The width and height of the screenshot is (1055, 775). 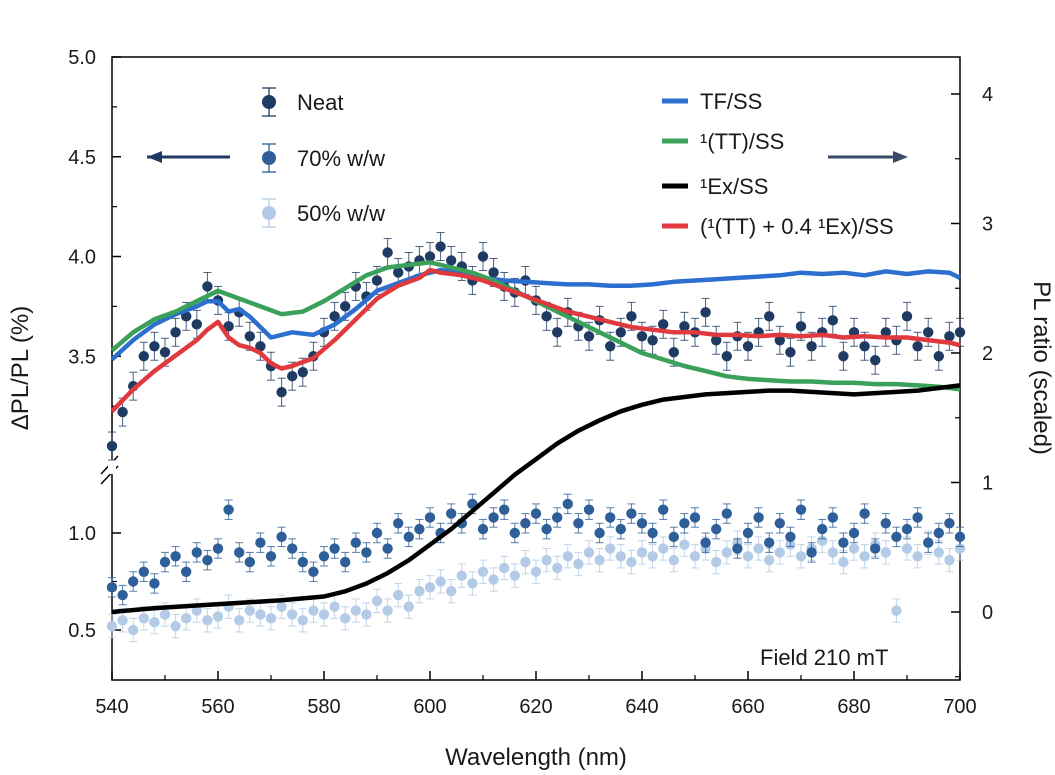 What do you see at coordinates (900, 157) in the screenshot?
I see `right-arrow-icon` at bounding box center [900, 157].